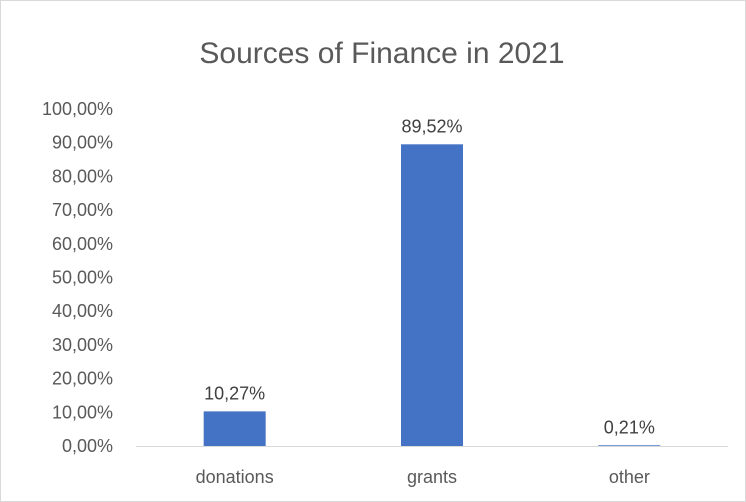 This screenshot has height=502, width=746. What do you see at coordinates (629, 445) in the screenshot?
I see `bar-other` at bounding box center [629, 445].